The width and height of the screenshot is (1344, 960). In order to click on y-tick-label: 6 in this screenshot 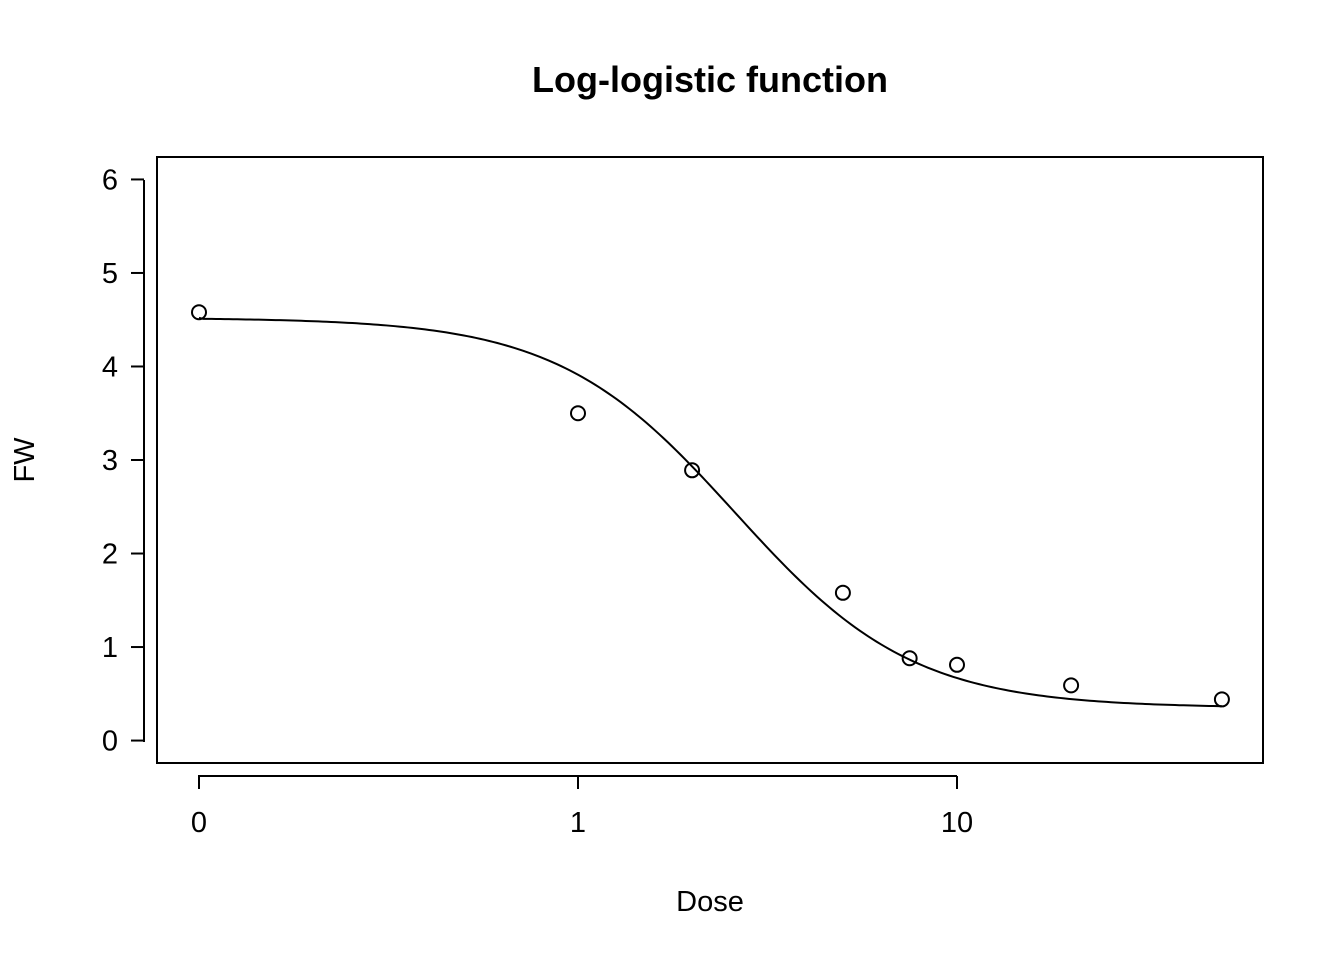, I will do `click(110, 180)`.